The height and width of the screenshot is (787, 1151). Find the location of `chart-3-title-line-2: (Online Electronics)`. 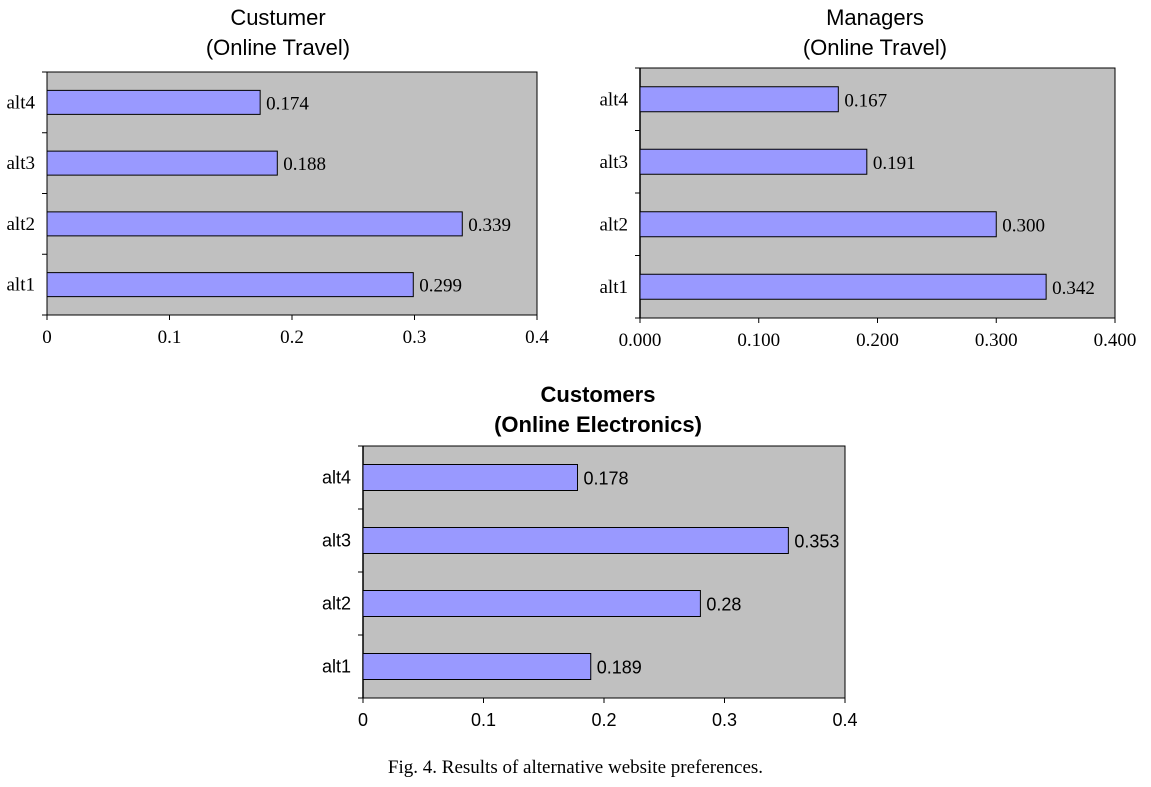

chart-3-title-line-2: (Online Electronics) is located at coordinates (598, 424).